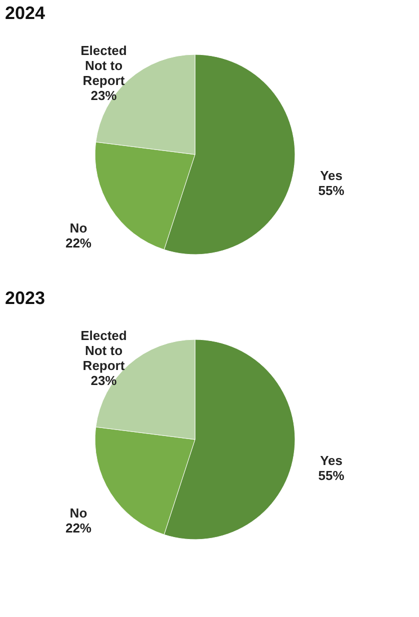  I want to click on chart-title: 2023, so click(25, 298).